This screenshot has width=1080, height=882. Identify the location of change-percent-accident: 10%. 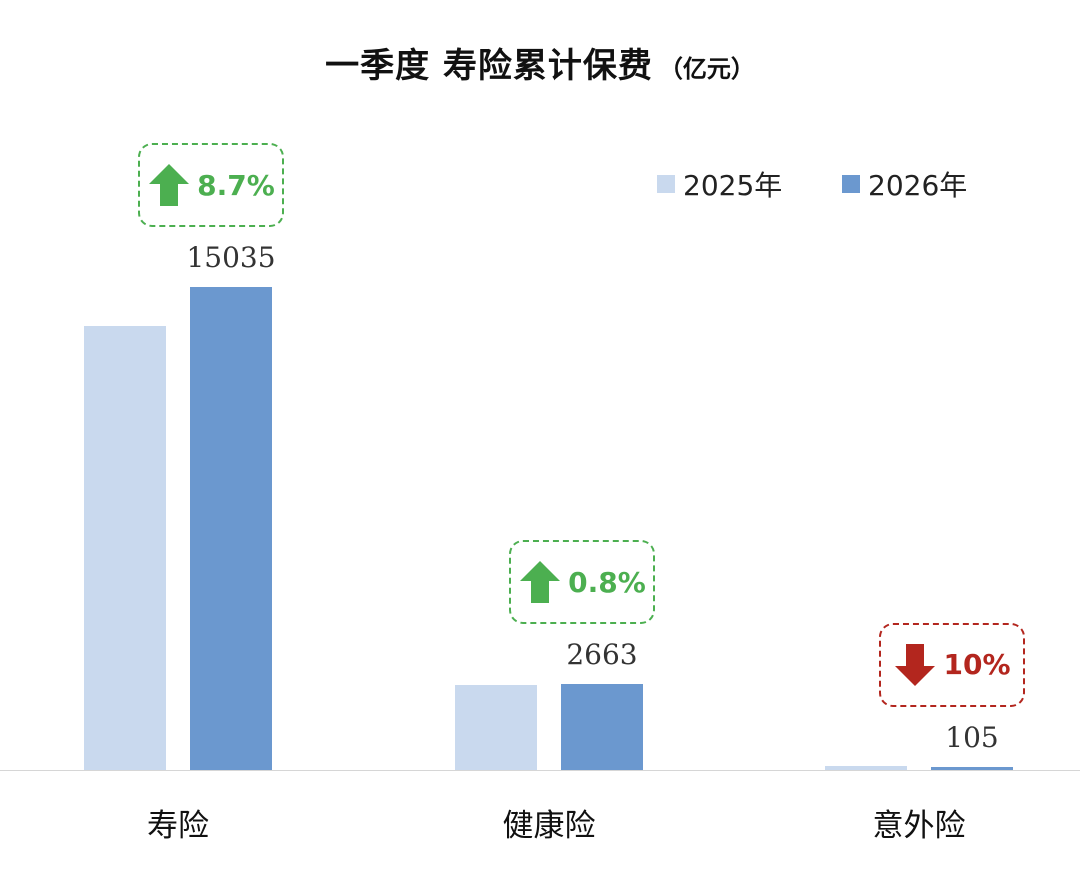
(977, 665).